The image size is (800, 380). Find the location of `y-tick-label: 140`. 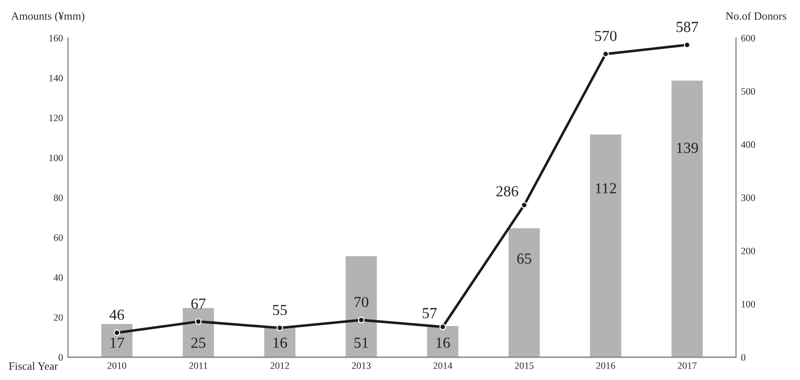

y-tick-label: 140 is located at coordinates (56, 78).